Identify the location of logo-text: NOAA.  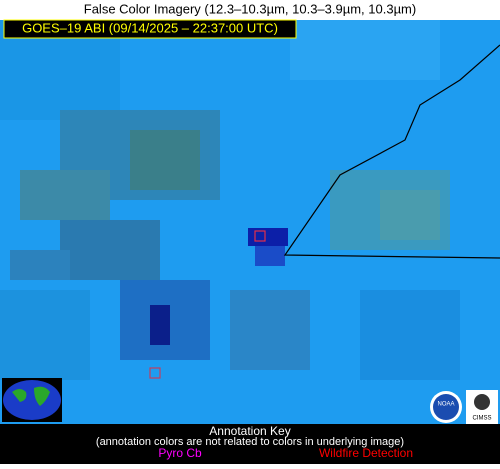
(445, 405).